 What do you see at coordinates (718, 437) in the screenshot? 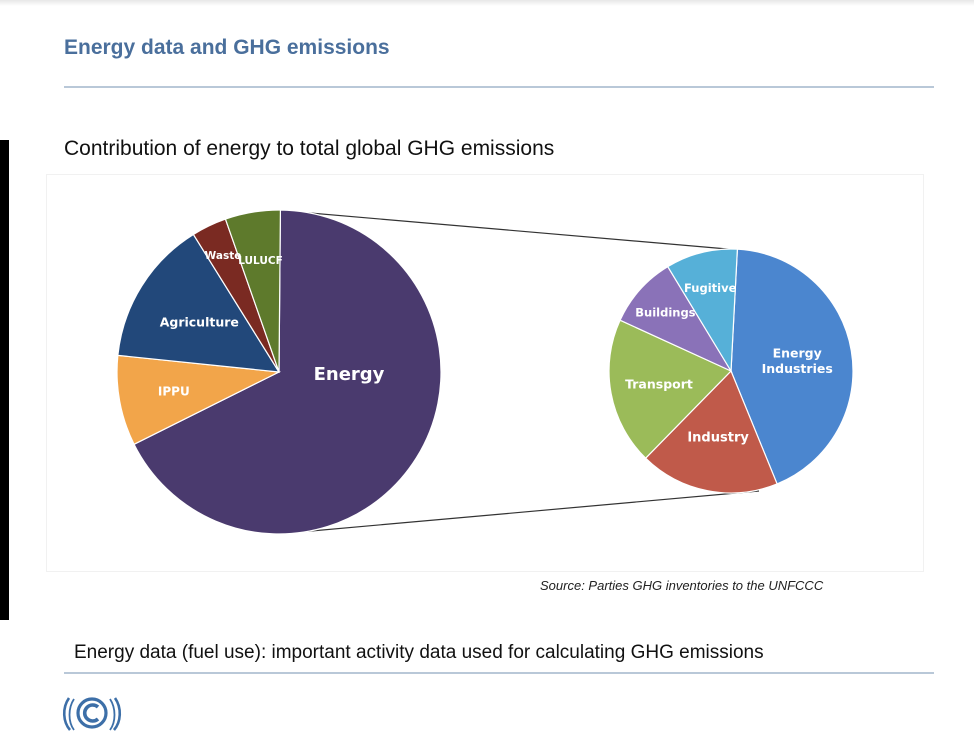
I see `slice-label-industry: Industry` at bounding box center [718, 437].